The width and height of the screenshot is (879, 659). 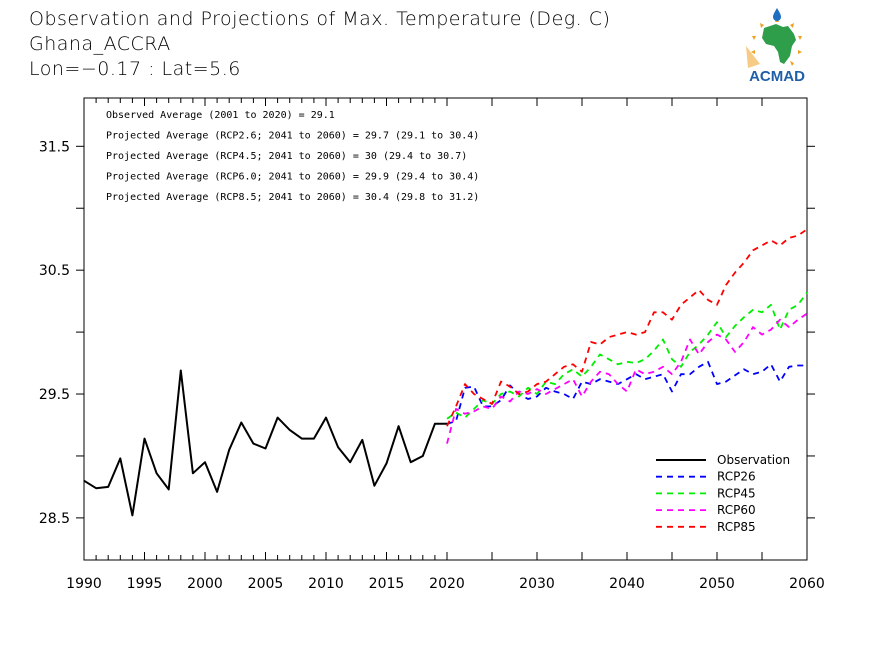 I want to click on acmad-logo: ACMAD, so click(x=775, y=46).